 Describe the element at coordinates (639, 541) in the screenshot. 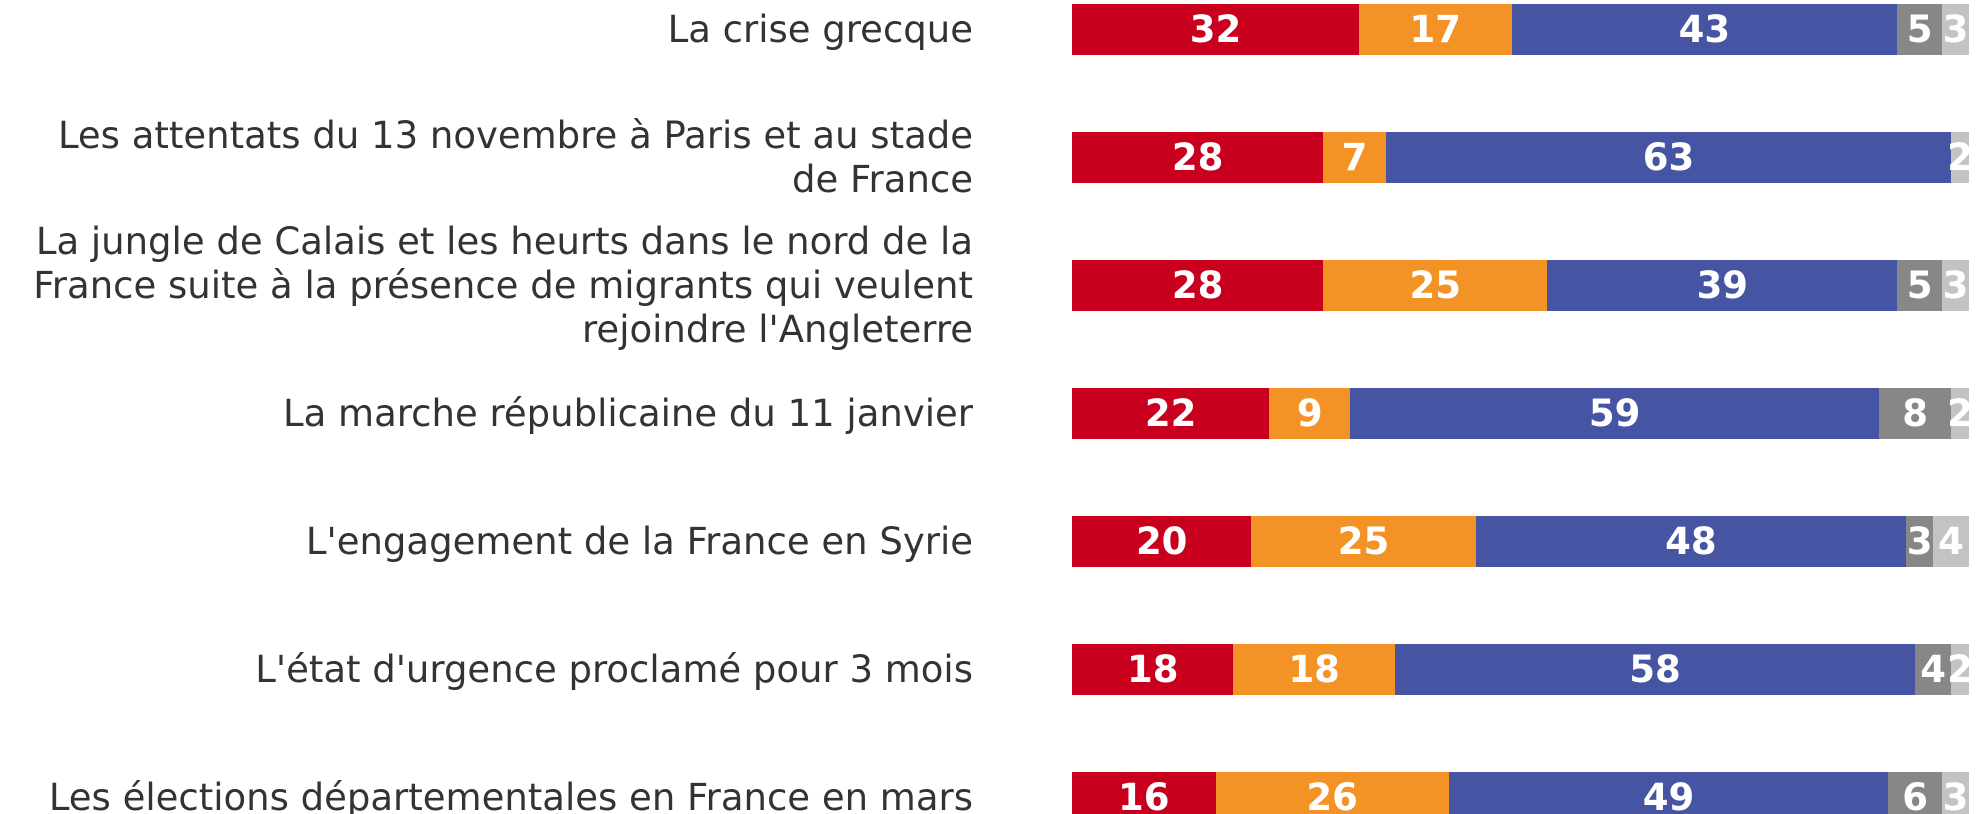

I see `category-label: L'engagement de la France en Syrie` at that location.